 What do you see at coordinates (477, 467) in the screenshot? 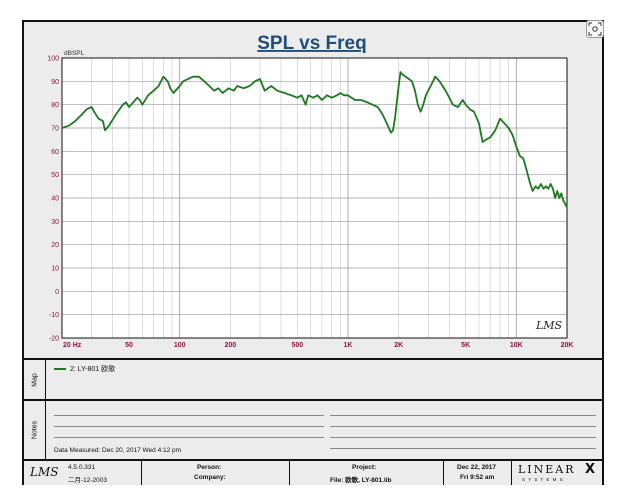
I see `report-date: Dec 22, 2017` at bounding box center [477, 467].